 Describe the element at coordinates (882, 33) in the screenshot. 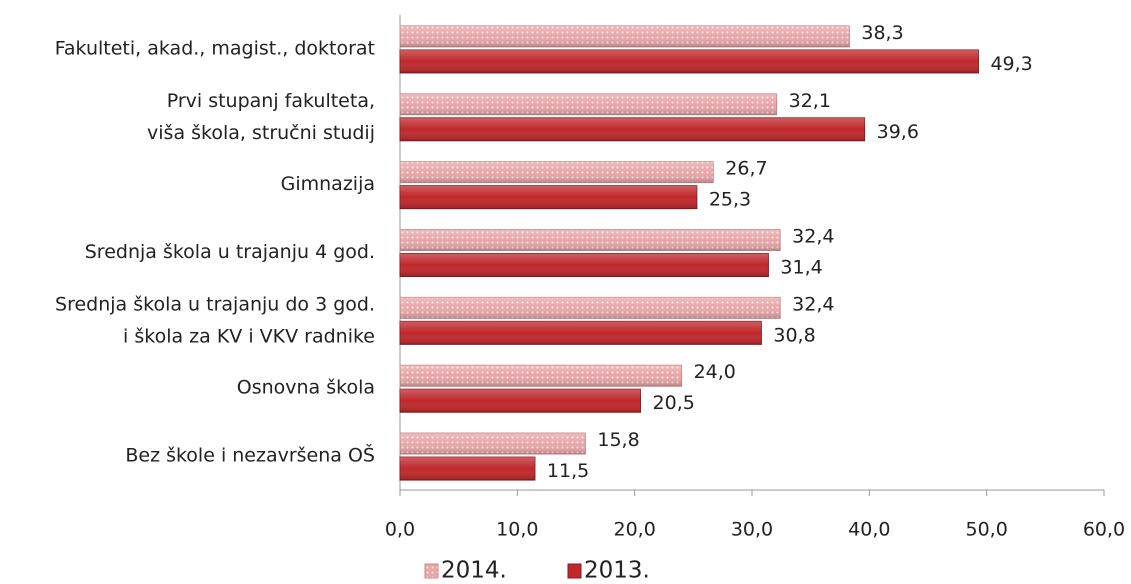

I see `value-label: 38,3` at that location.